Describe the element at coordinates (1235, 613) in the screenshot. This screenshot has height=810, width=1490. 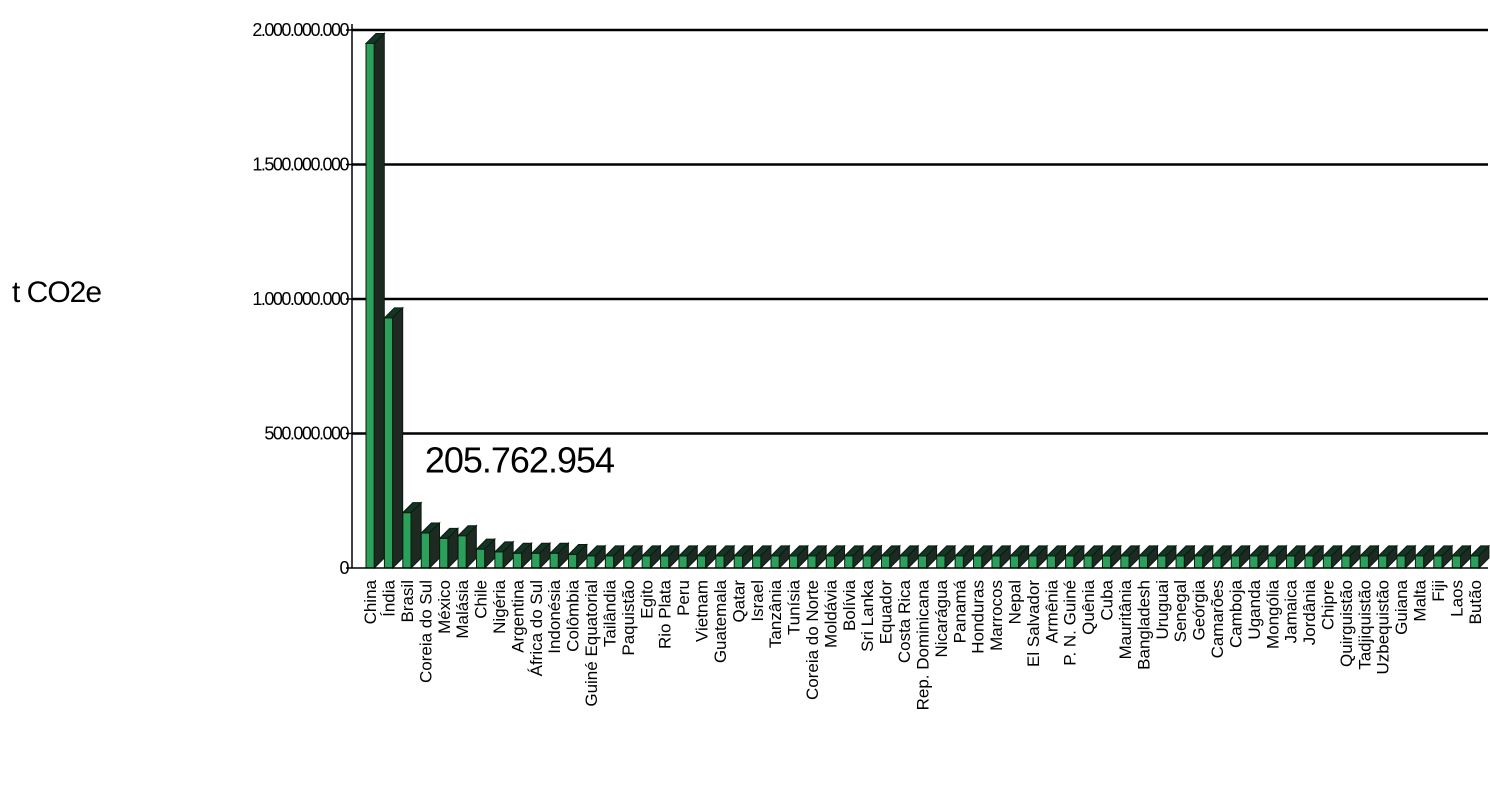
I see `x-tick-label: Camboja` at that location.